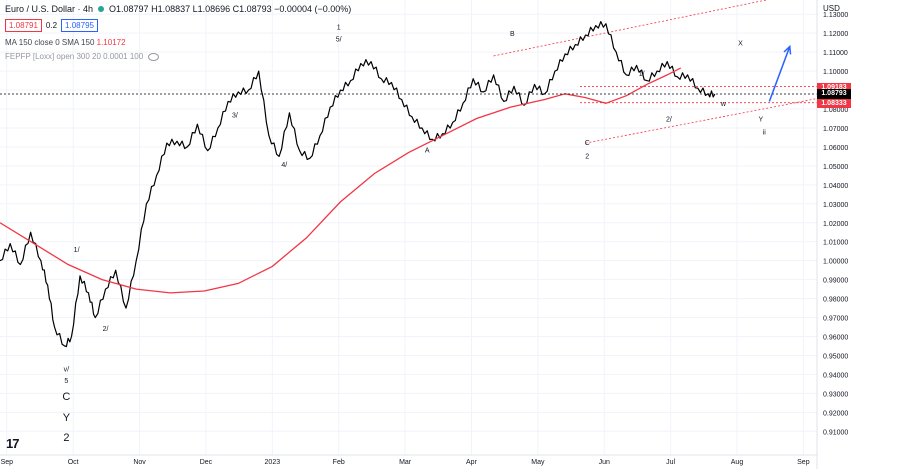  Describe the element at coordinates (405, 462) in the screenshot. I see `x-tick-label: Mar` at that location.